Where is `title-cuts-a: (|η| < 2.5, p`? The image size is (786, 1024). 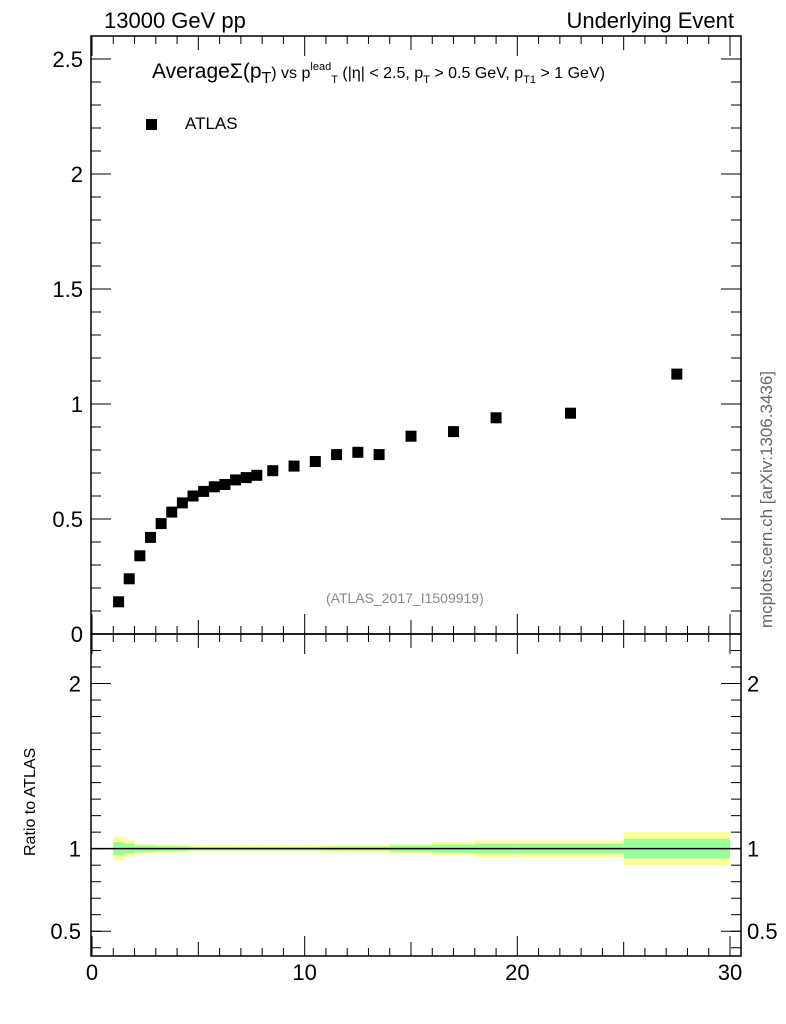 title-cuts-a: (|η| < 2.5, p is located at coordinates (380, 73).